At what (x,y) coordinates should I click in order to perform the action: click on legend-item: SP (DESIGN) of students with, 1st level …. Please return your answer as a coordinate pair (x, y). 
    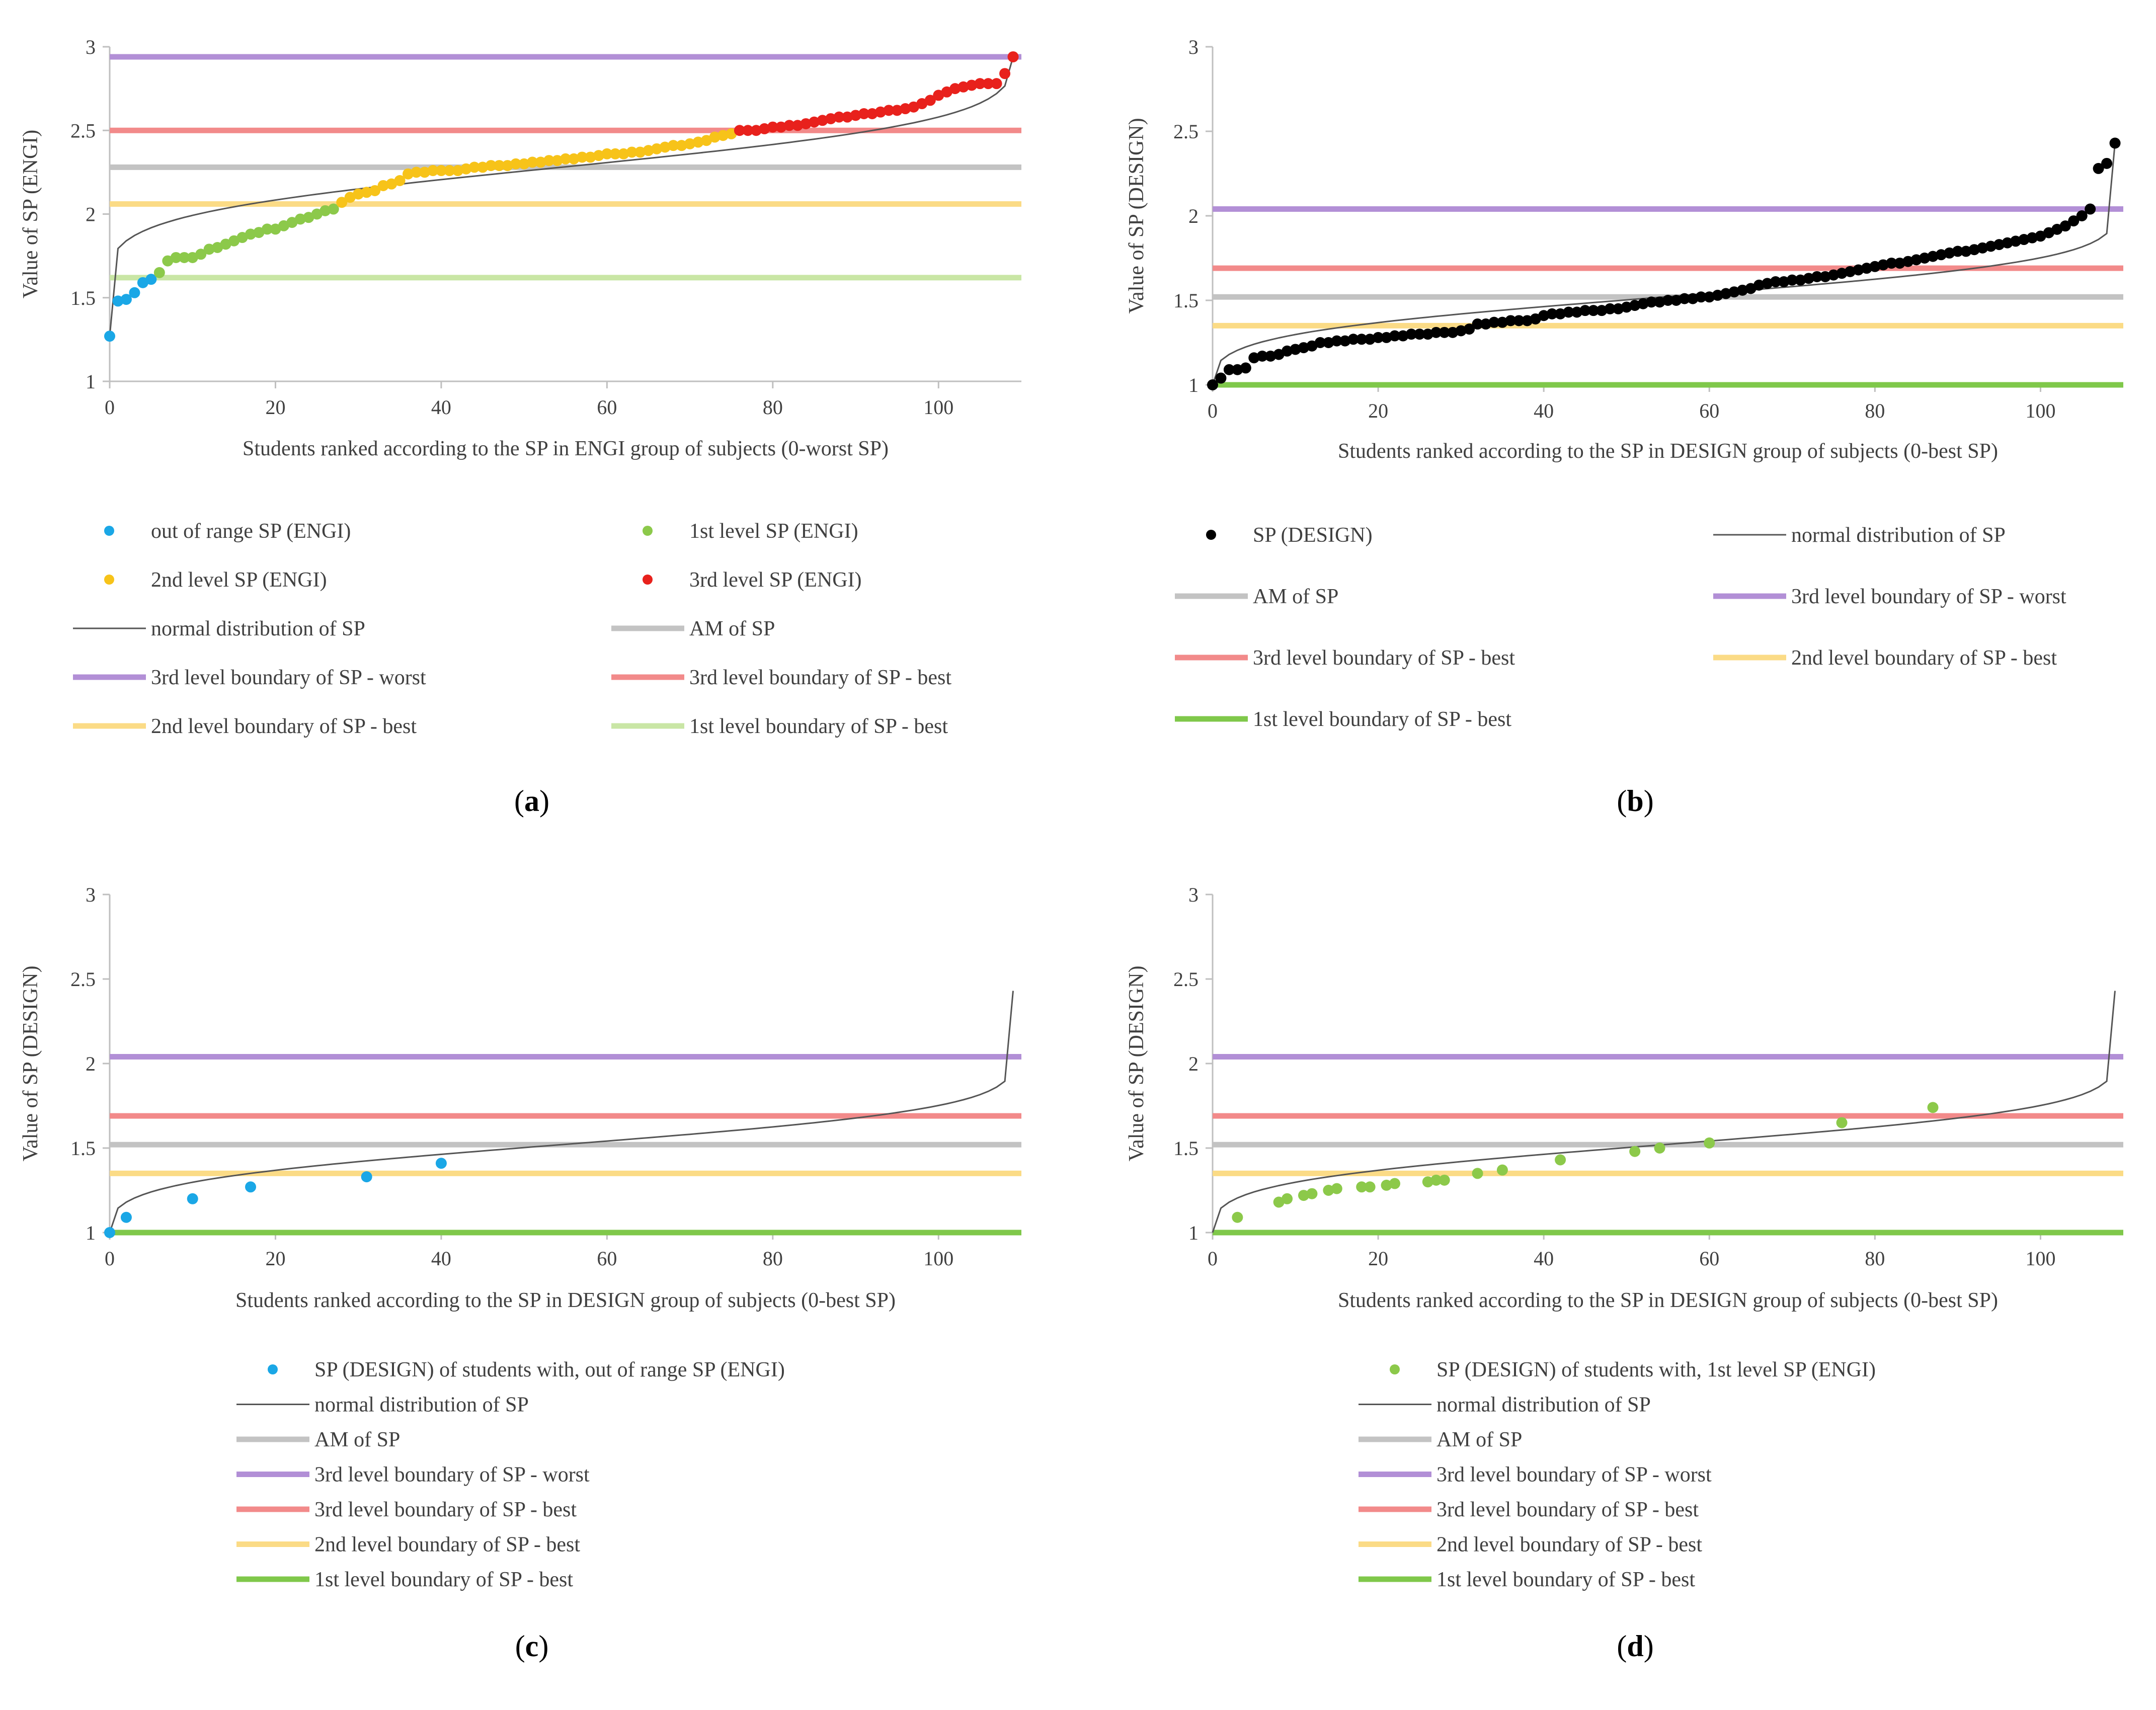
    Looking at the image, I should click on (1633, 1369).